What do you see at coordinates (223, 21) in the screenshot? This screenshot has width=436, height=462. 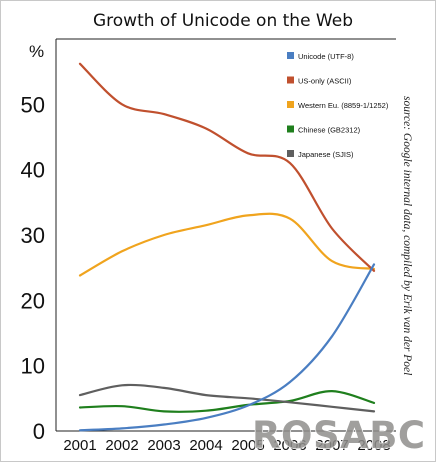 I see `chart-title: Growth of Unicode on the Web` at bounding box center [223, 21].